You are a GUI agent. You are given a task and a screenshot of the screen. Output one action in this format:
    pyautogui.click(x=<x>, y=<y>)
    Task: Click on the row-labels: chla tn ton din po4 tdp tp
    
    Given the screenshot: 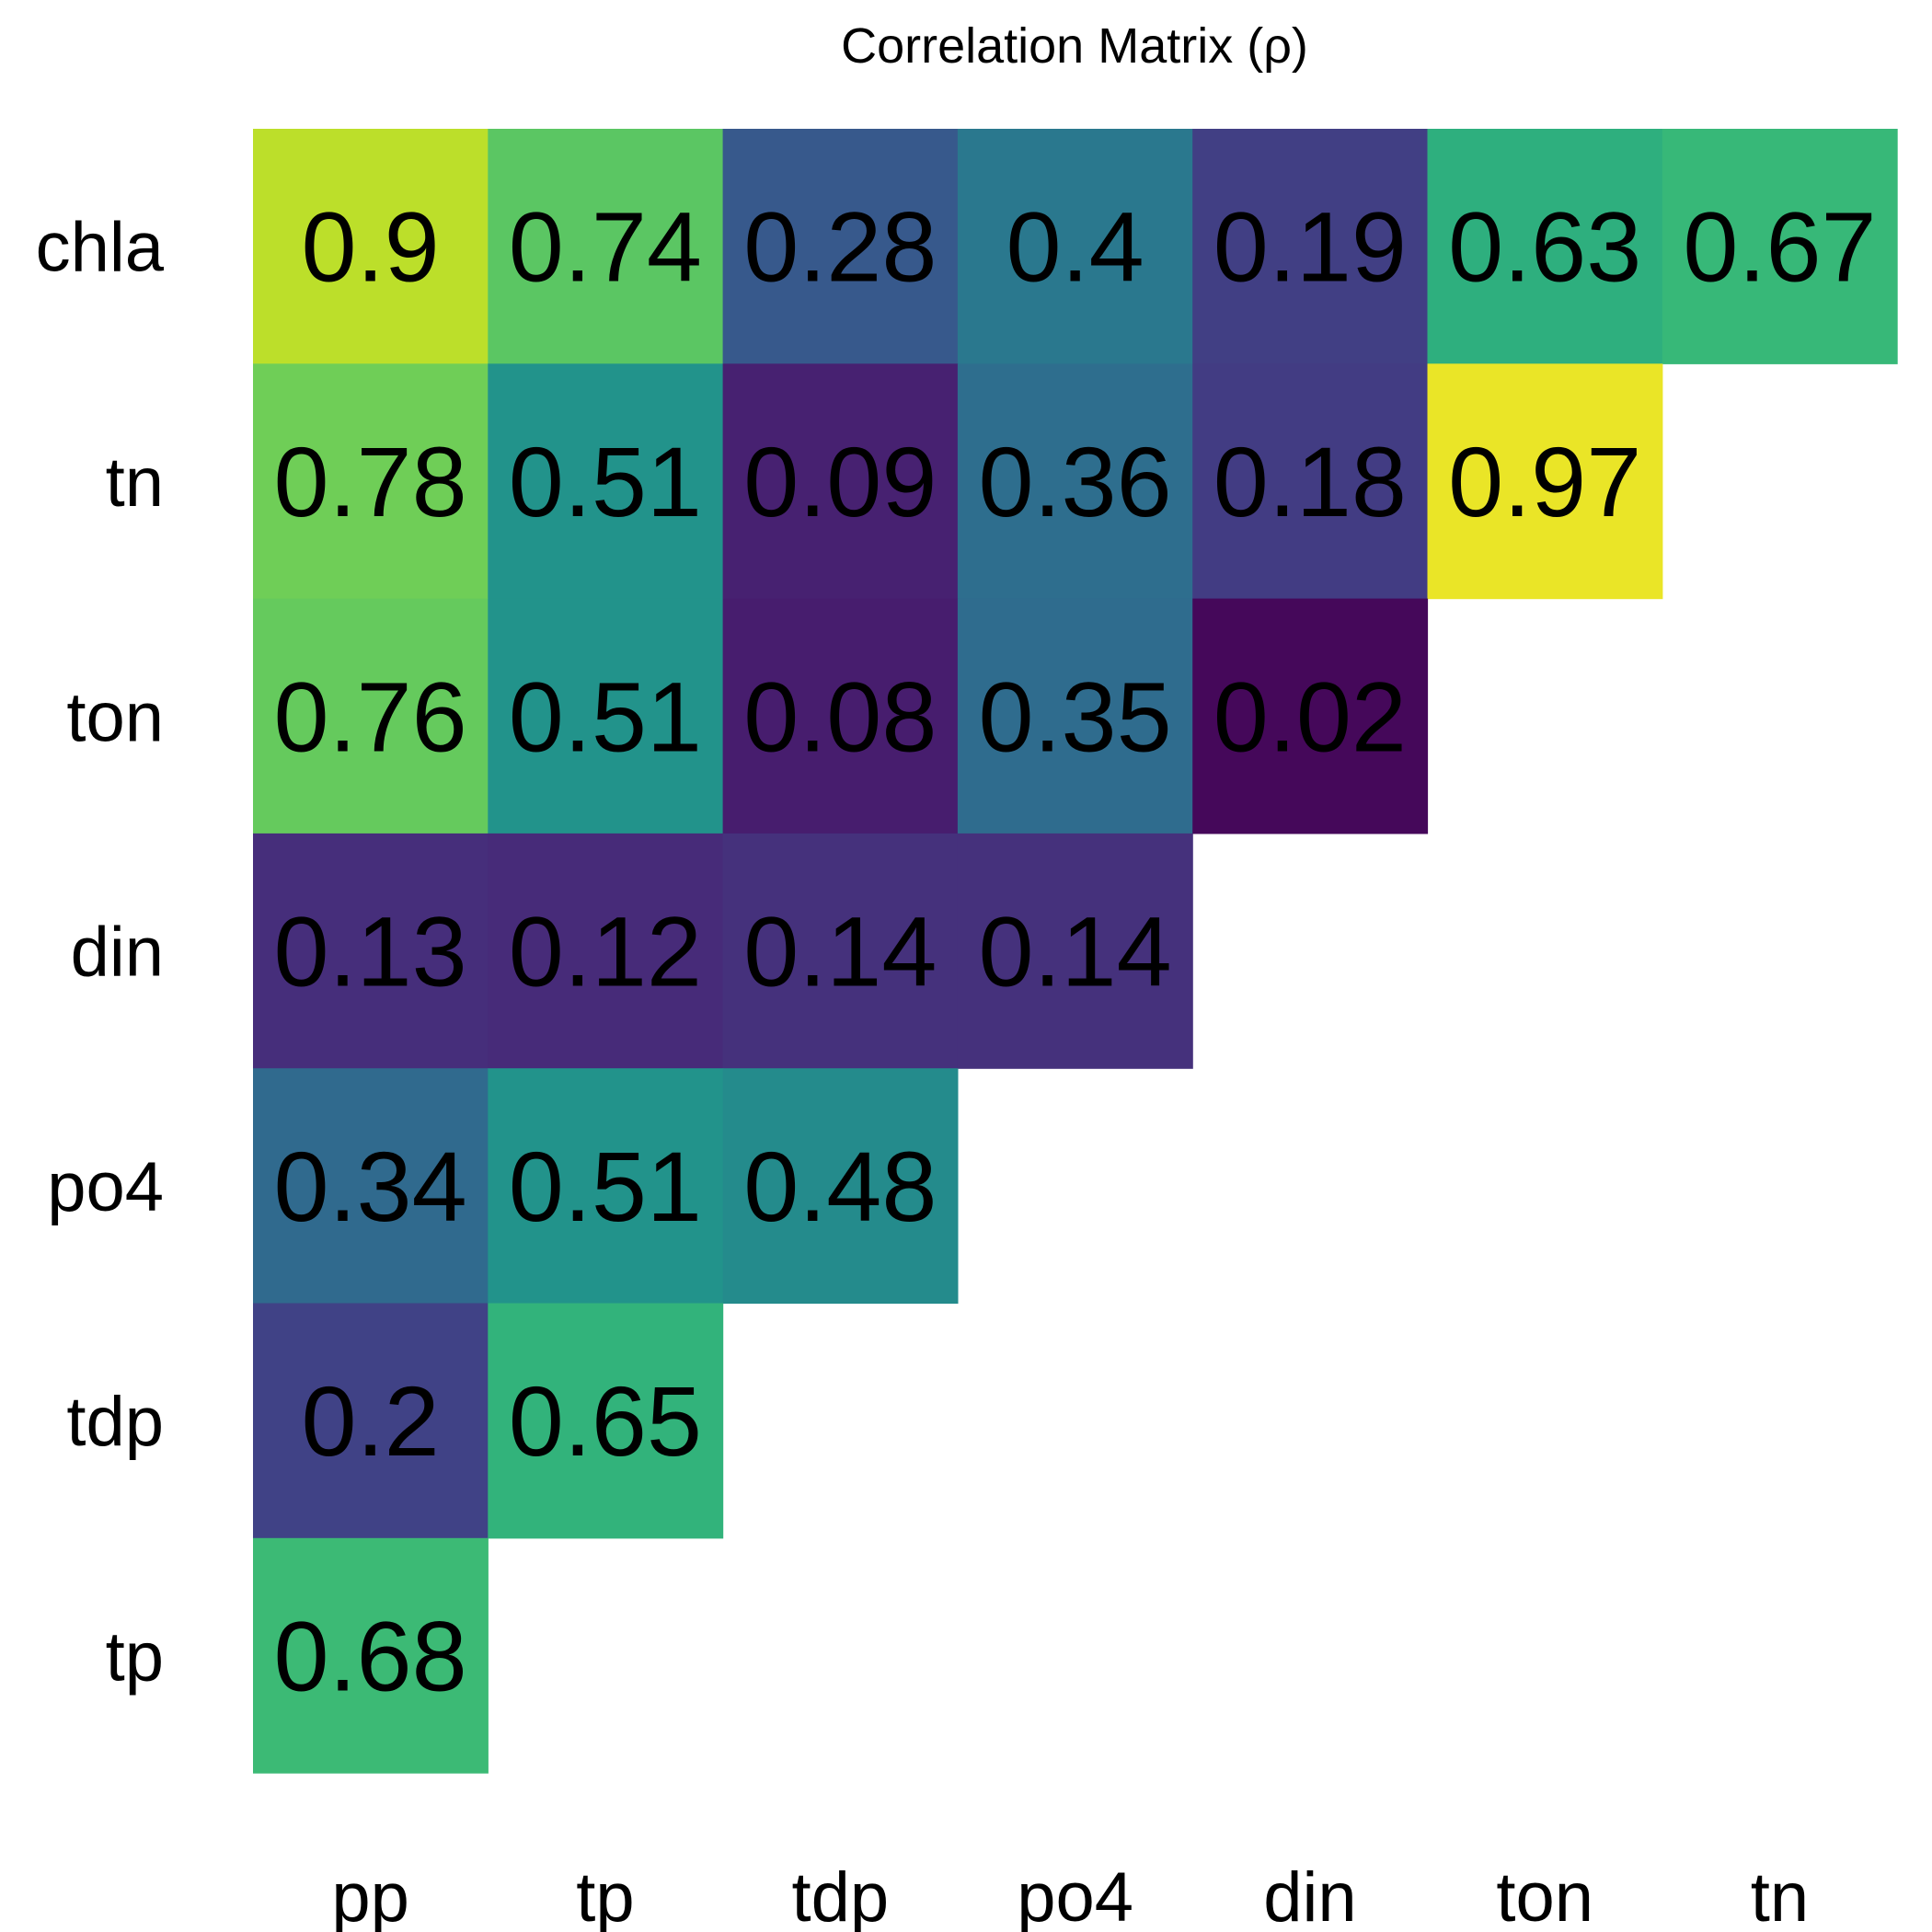 What is the action you would take?
    pyautogui.click(x=100, y=952)
    